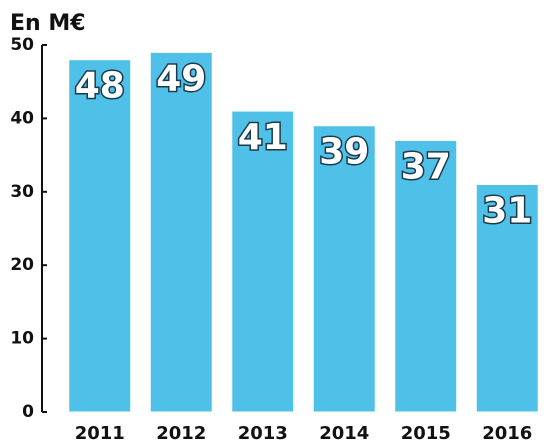  Describe the element at coordinates (100, 433) in the screenshot. I see `x-tick-label: 2011` at that location.